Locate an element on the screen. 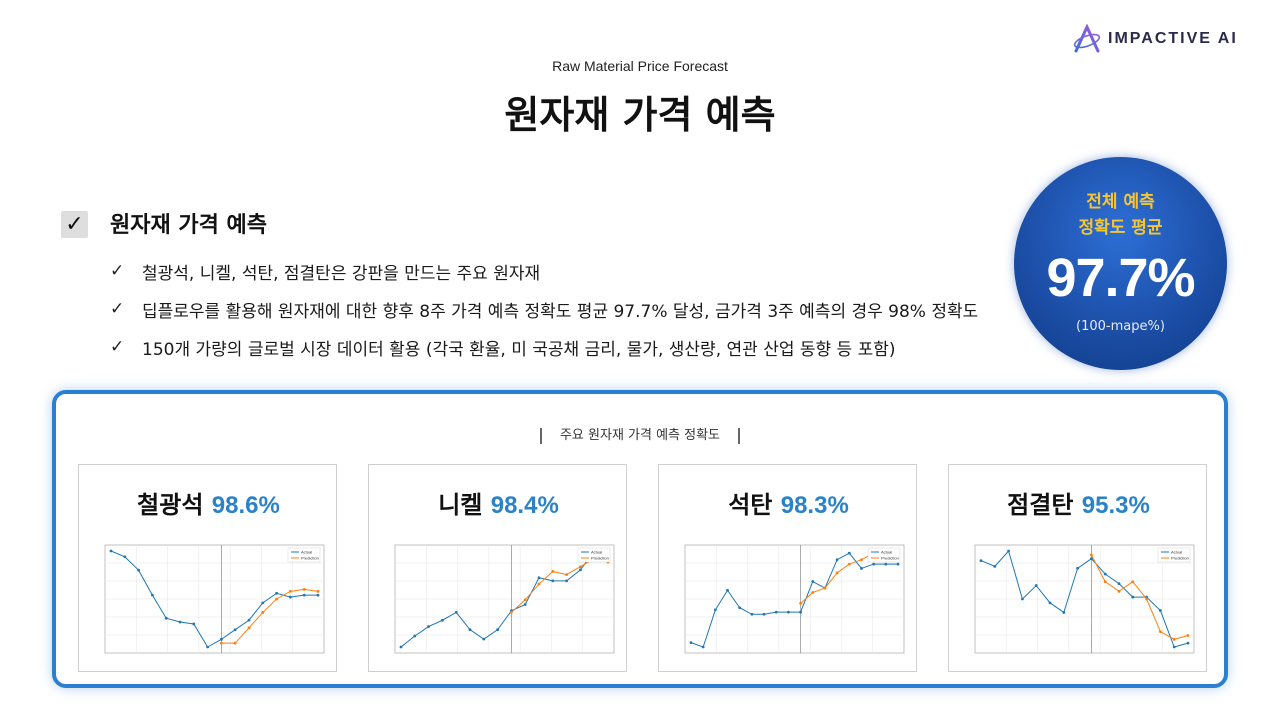 The height and width of the screenshot is (720, 1280). badge-note: (100-mape%) is located at coordinates (1120, 326).